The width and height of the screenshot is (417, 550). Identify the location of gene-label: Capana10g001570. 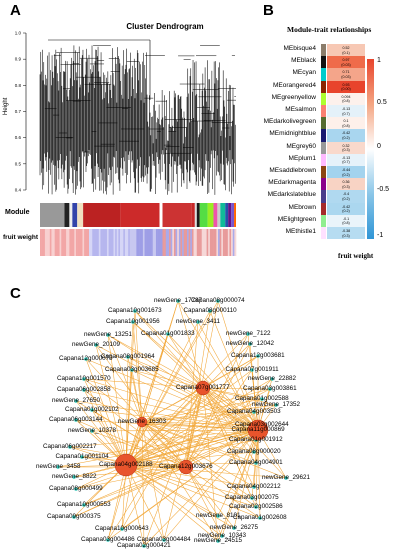
(84, 378).